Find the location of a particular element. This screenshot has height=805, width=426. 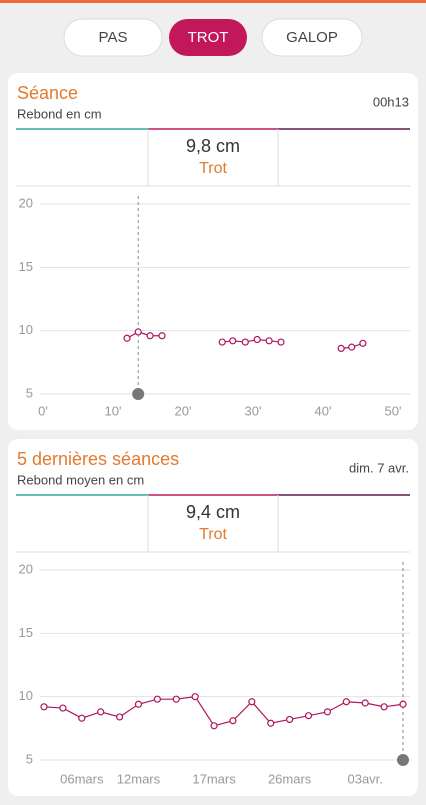

x-tick-label: 03avr. is located at coordinates (364, 778).